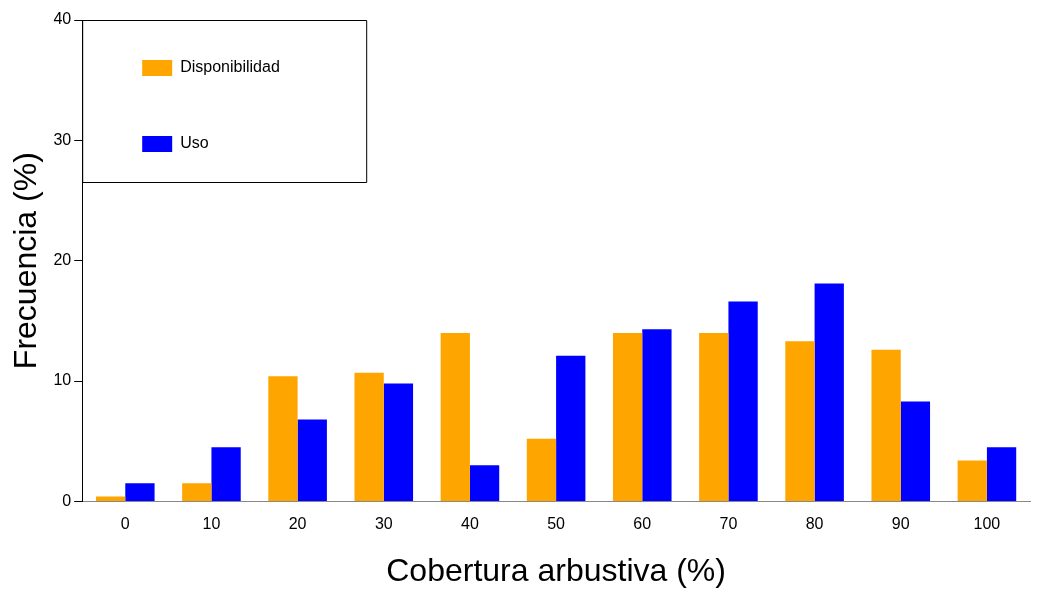 The image size is (1042, 595). Describe the element at coordinates (470, 524) in the screenshot. I see `x-tick-label: 40` at that location.